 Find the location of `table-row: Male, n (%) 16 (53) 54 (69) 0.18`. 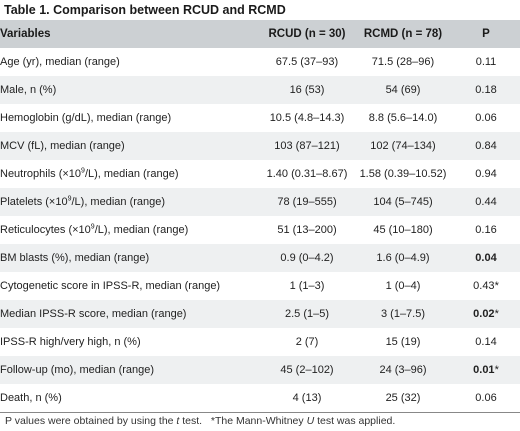

table-row: Male, n (%) 16 (53) 54 (69) 0.18 is located at coordinates (260, 90).